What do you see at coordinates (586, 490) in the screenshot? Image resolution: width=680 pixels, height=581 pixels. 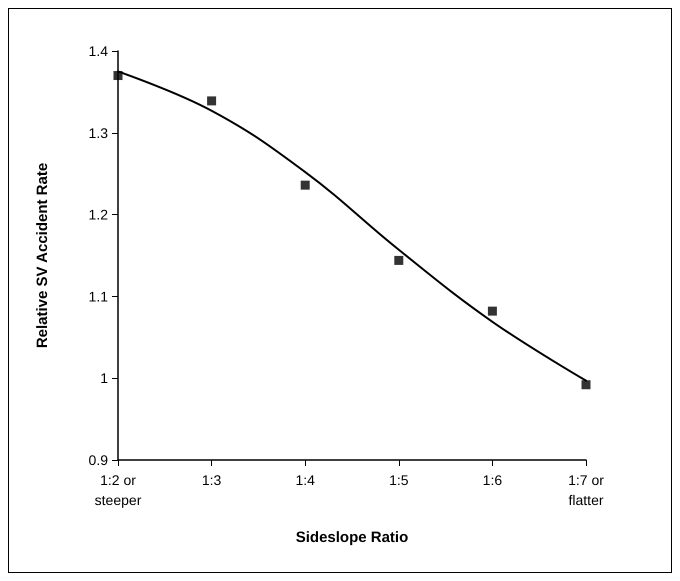 I see `x-tick-label: 1:7 or flatter` at bounding box center [586, 490].